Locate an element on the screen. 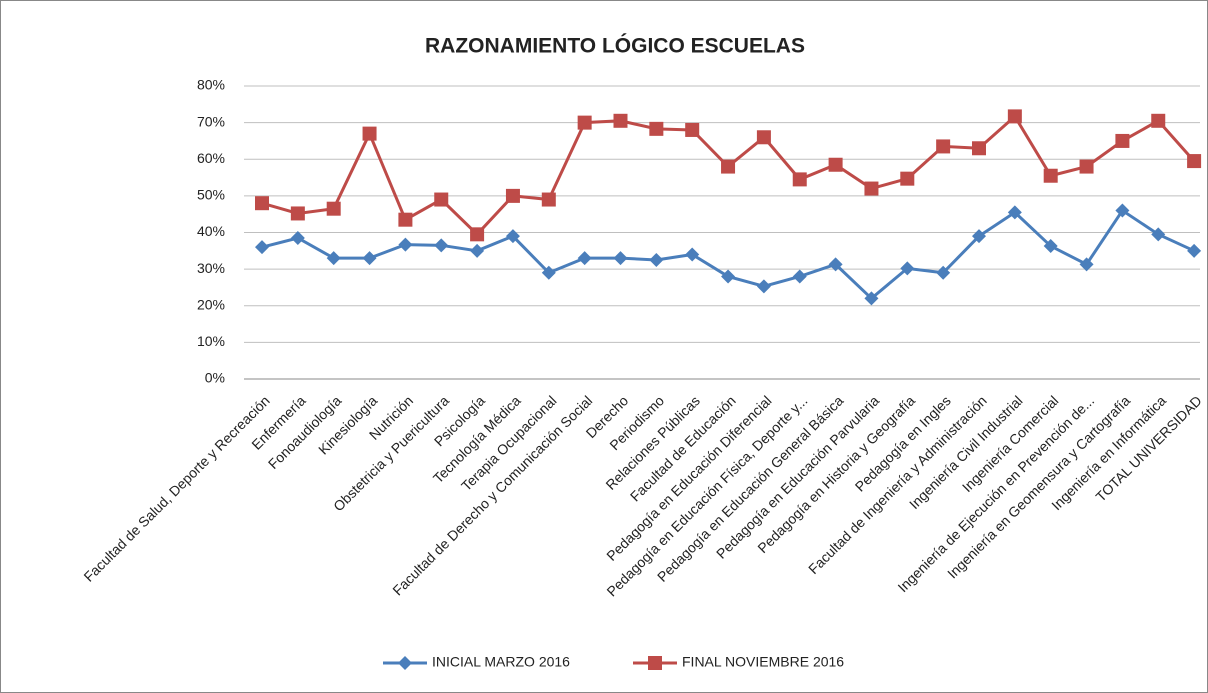 This screenshot has width=1208, height=693. y-tick-label: 20% is located at coordinates (211, 304).